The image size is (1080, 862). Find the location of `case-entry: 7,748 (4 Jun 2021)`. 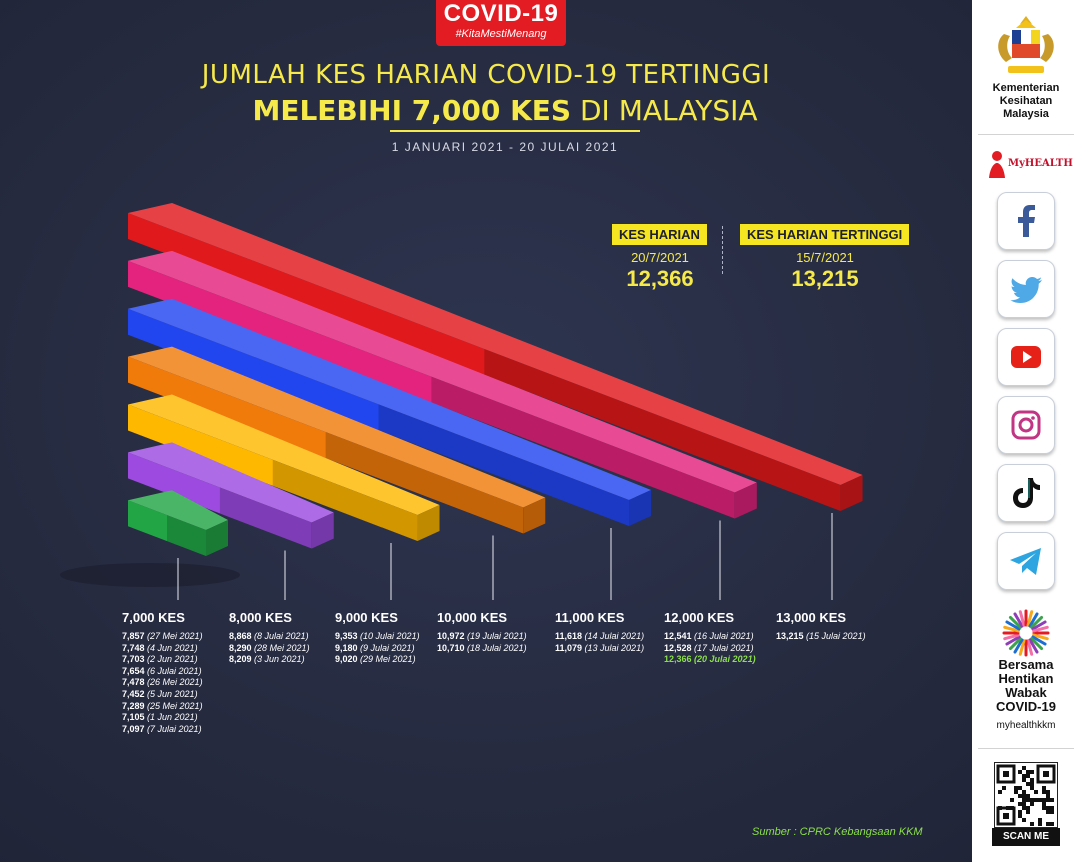

case-entry: 7,748 (4 Jun 2021) is located at coordinates (179, 649).